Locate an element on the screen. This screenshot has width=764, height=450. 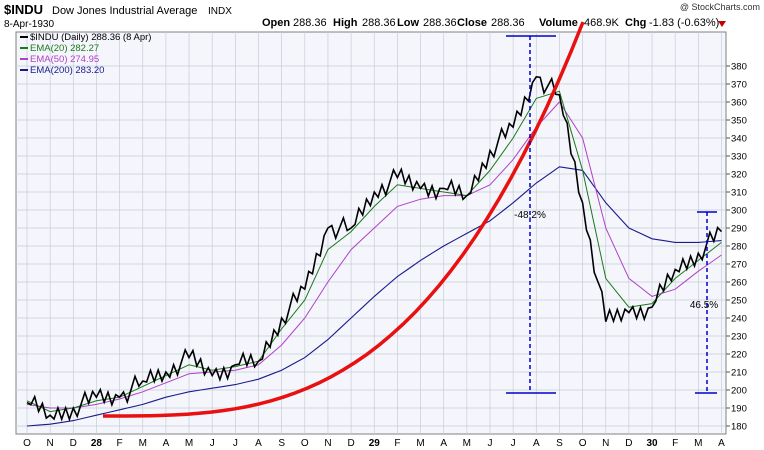
down-arrow-icon is located at coordinates (722, 24).